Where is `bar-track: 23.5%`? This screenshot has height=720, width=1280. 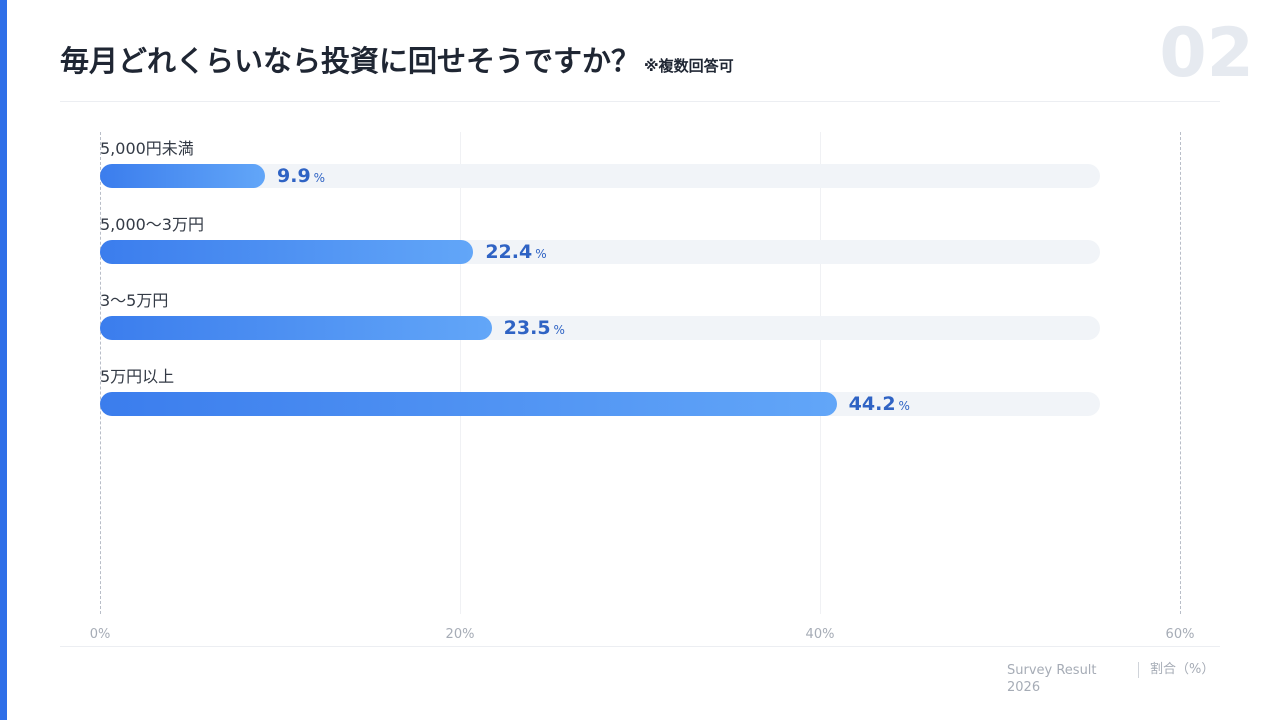 bar-track: 23.5% is located at coordinates (600, 328).